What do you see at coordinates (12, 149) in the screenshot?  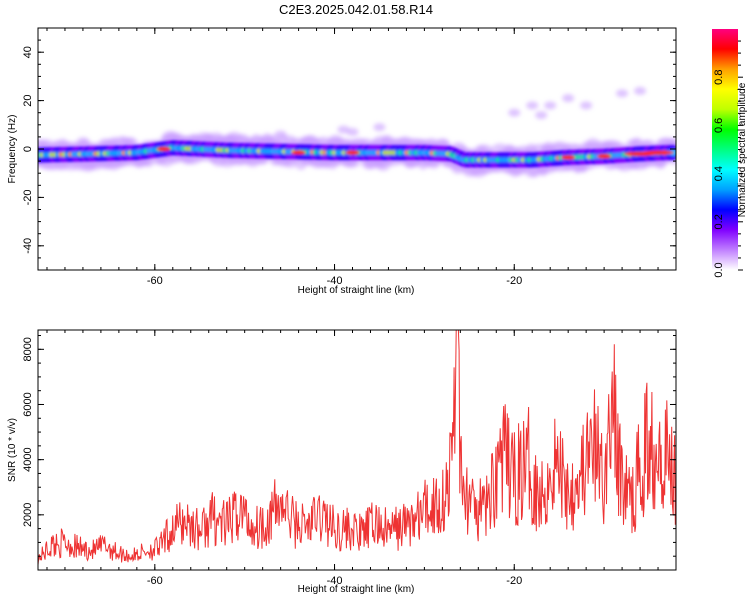 I see `spectrogram-y-axis-title: Frequency (Hz)` at bounding box center [12, 149].